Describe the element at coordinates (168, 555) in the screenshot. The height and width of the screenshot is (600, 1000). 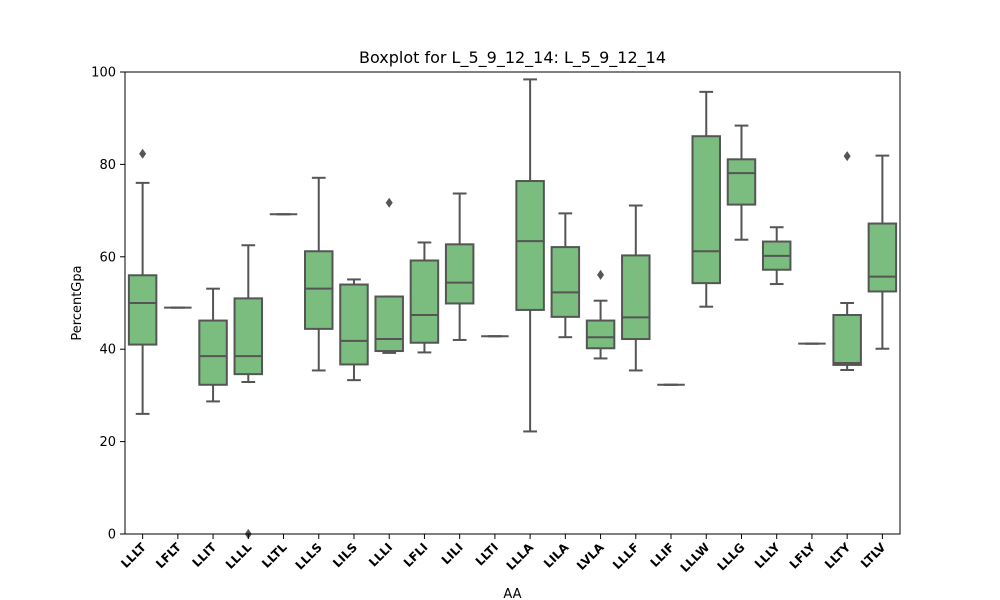
I see `x-tick-label: LFLT` at that location.